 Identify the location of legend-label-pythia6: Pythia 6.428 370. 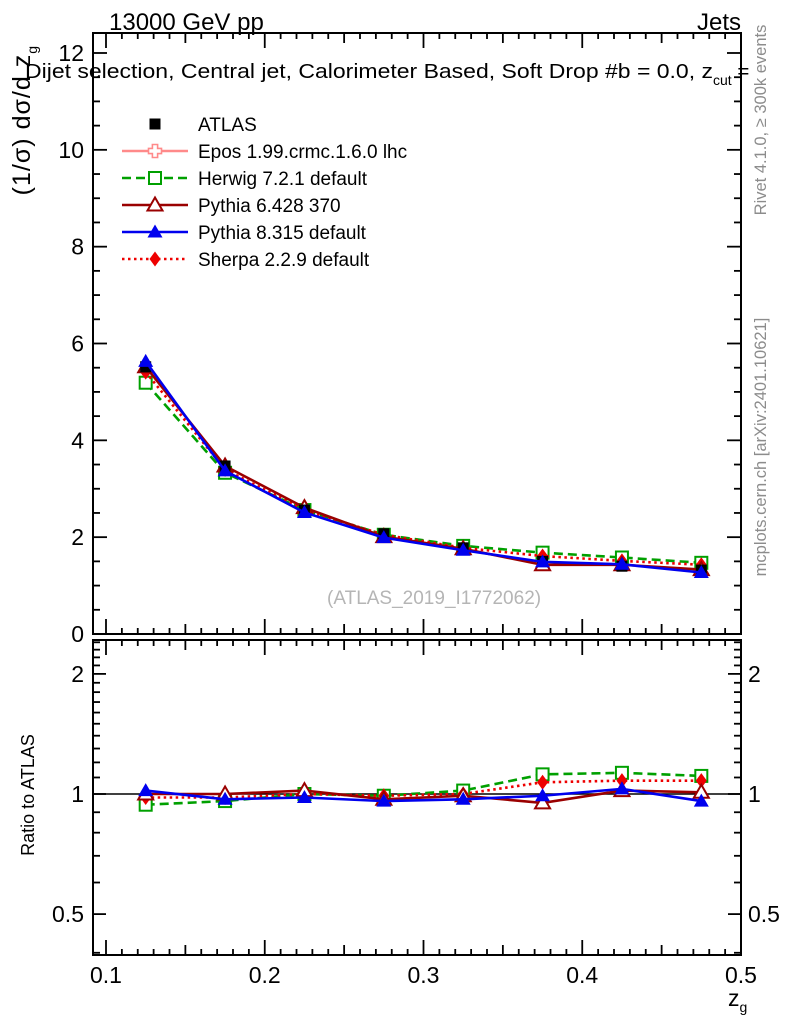
(269, 206).